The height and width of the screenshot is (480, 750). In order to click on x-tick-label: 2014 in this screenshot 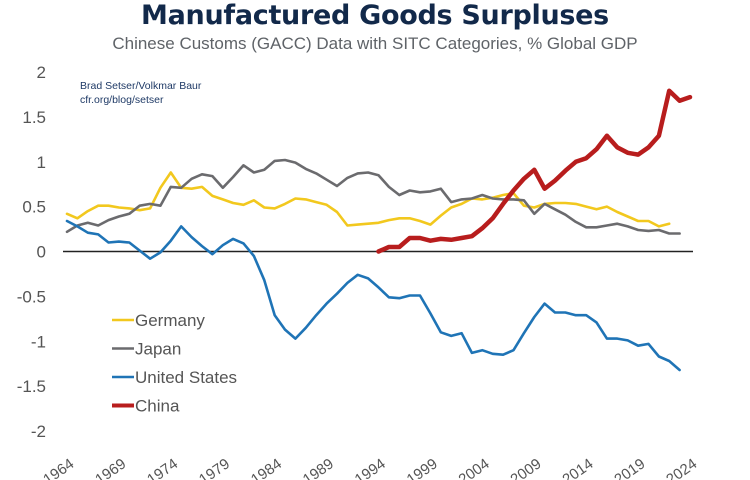, I will do `click(577, 467)`.